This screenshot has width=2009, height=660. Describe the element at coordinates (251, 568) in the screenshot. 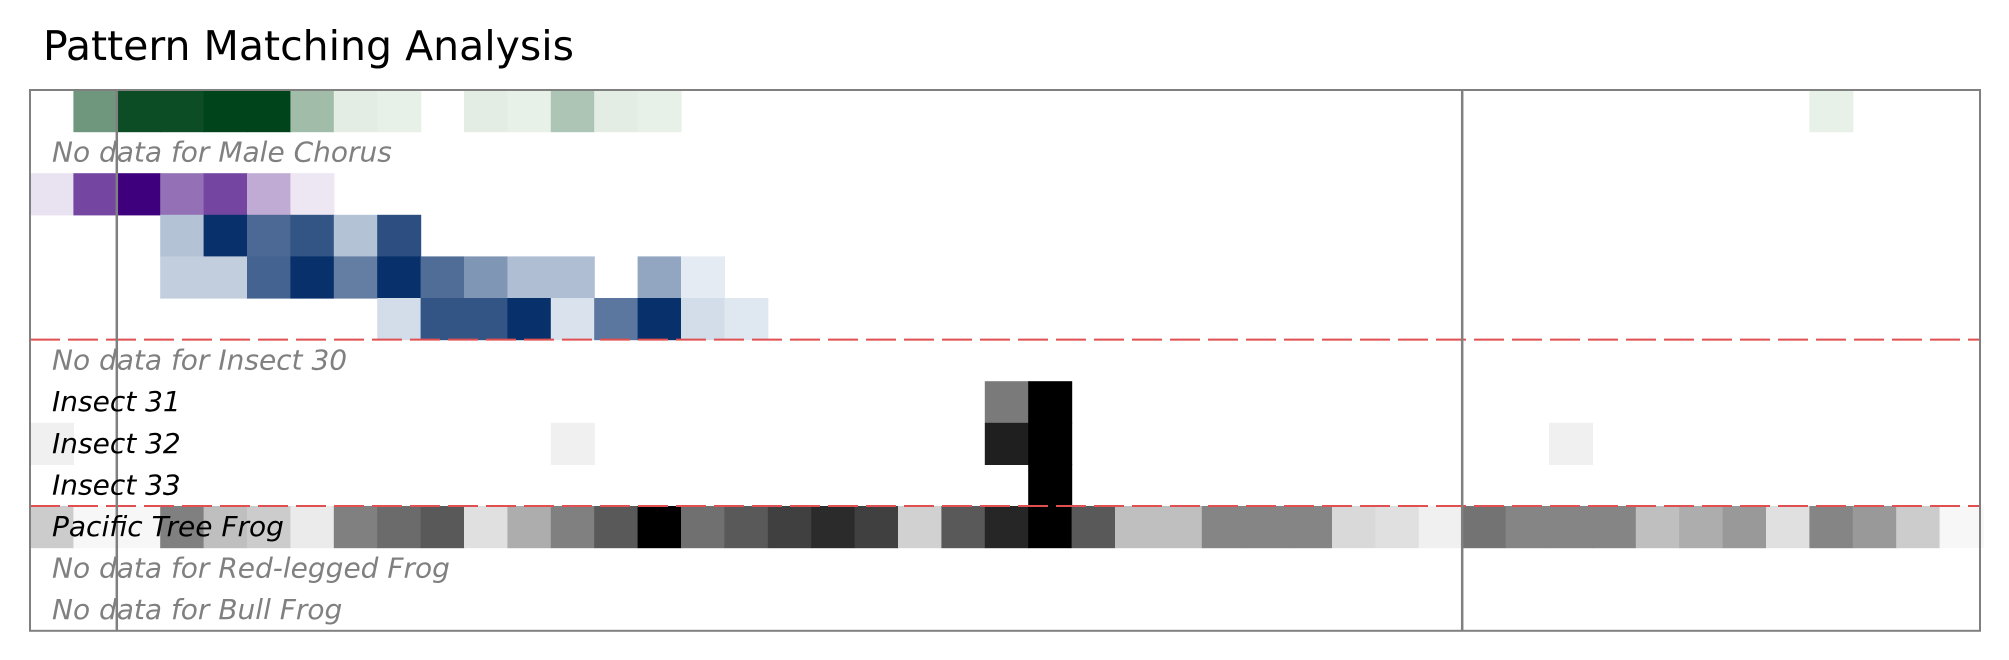

I see `no-data-label: No data for Red-legged Frog` at that location.